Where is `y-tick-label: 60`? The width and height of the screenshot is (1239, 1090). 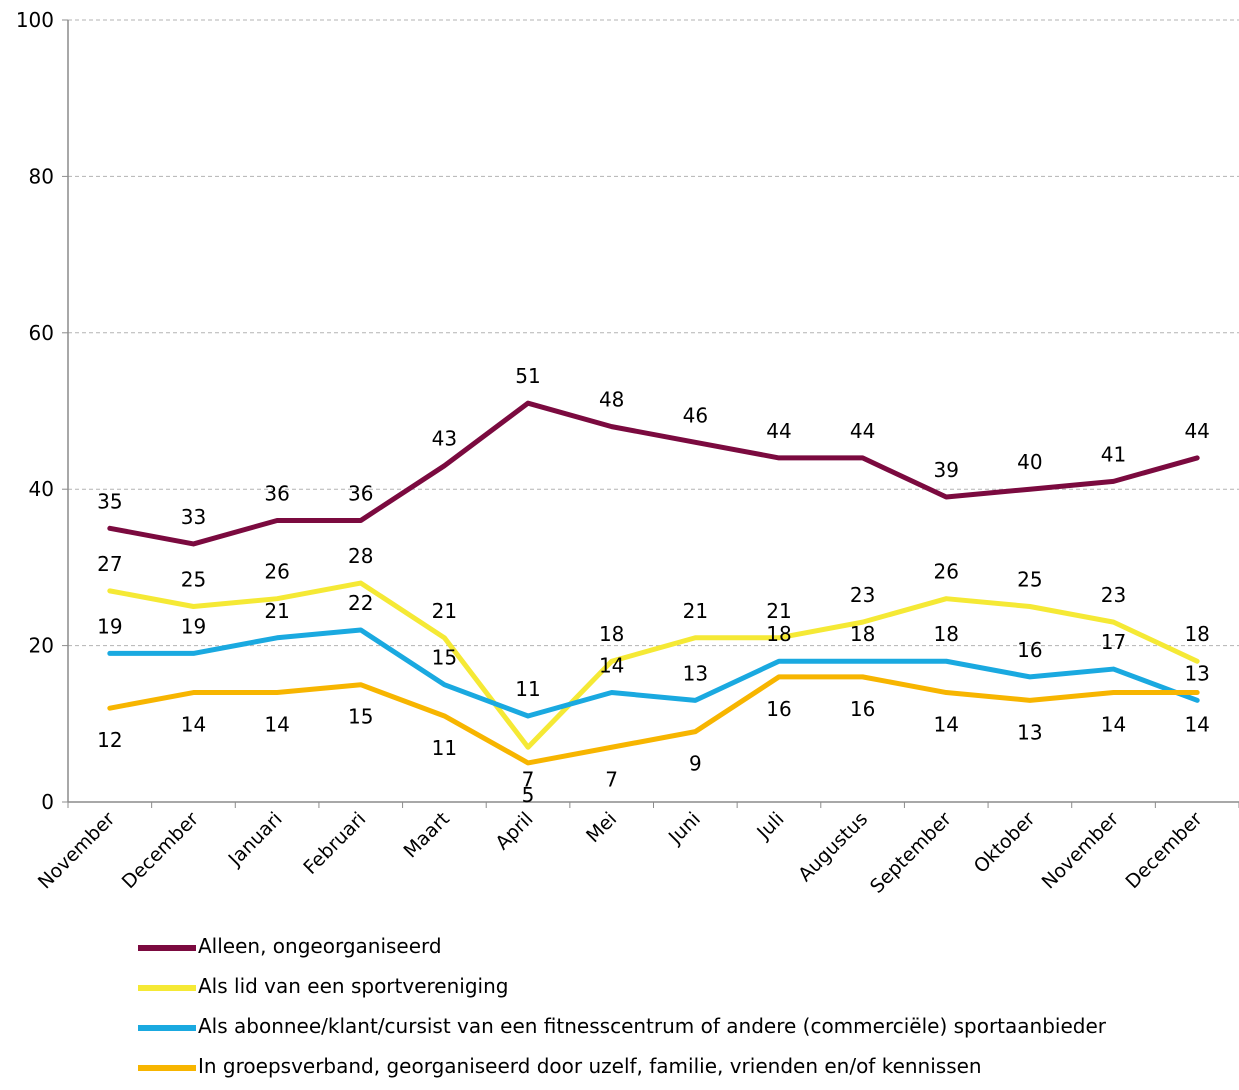
y-tick-label: 60 is located at coordinates (41, 333).